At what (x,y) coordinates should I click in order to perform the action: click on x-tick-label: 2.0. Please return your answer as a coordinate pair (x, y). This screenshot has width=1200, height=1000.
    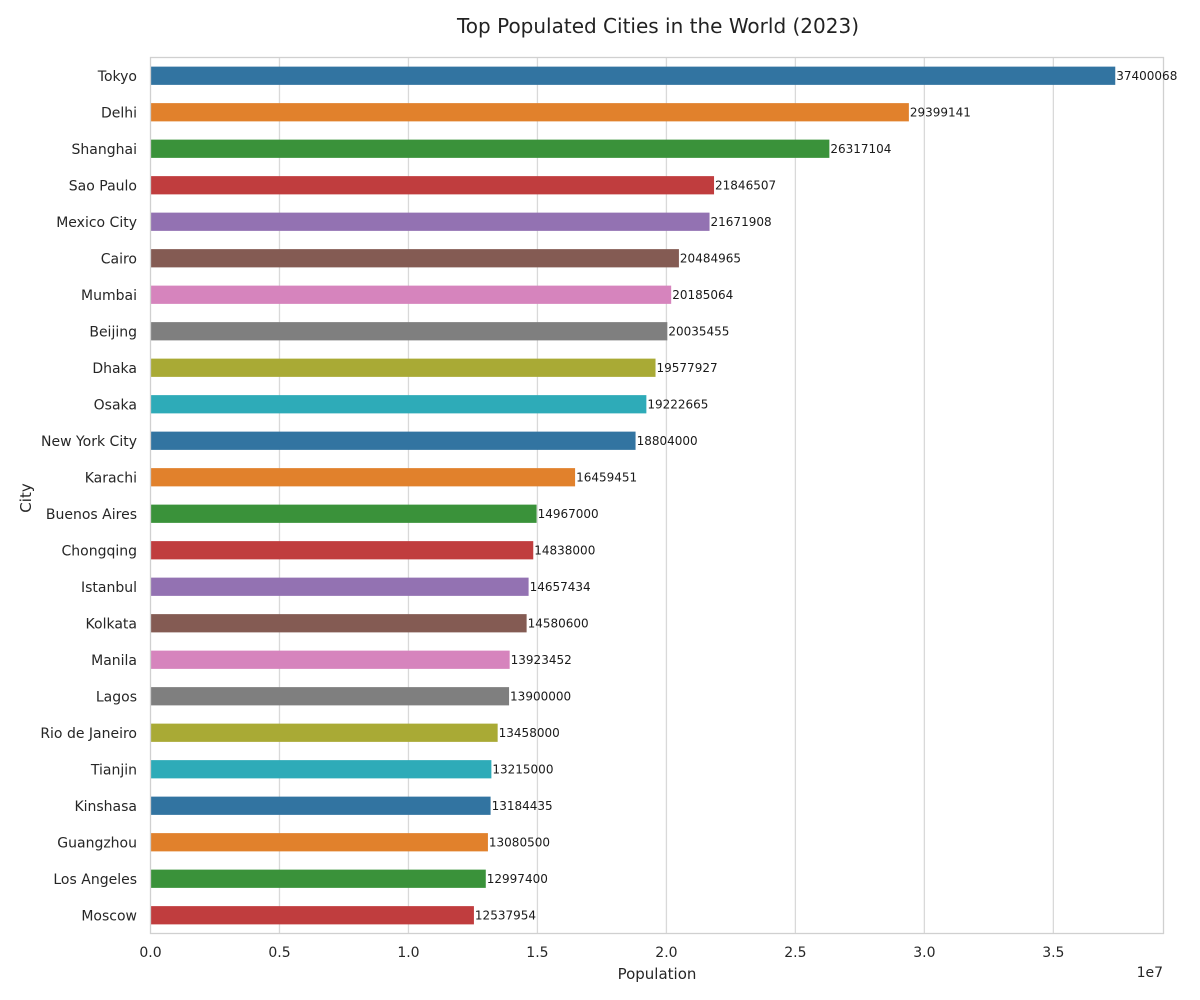
    Looking at the image, I should click on (666, 953).